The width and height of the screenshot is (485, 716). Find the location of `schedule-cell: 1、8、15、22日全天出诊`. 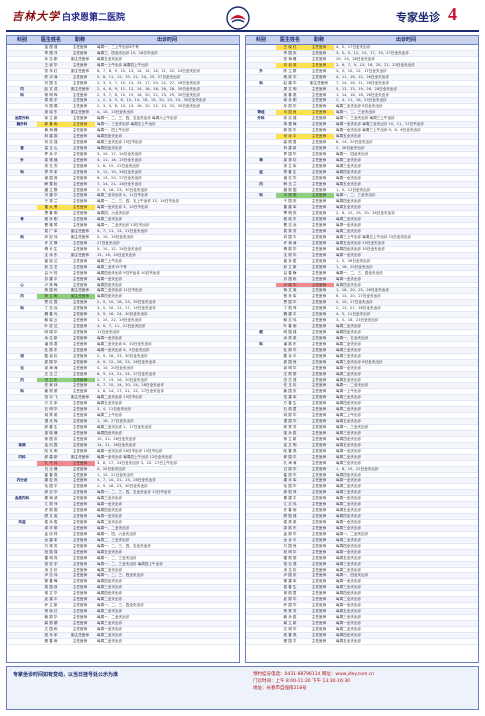

schedule-cell: 1、8、15、22日全天出诊 is located at coordinates (118, 165).